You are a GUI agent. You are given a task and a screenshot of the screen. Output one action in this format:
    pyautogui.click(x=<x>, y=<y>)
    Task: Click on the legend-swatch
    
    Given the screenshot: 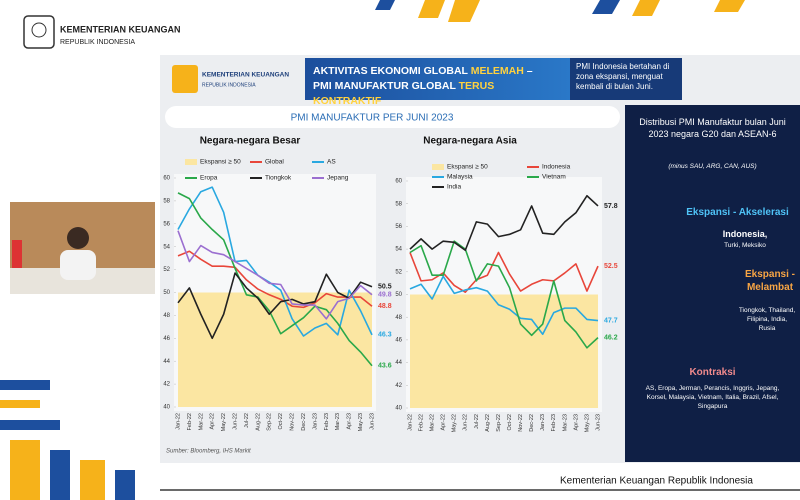 What is the action you would take?
    pyautogui.click(x=191, y=162)
    